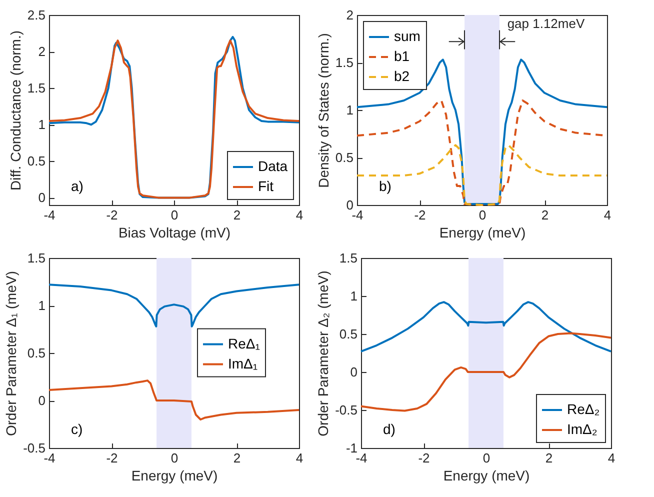 Image resolution: width=654 pixels, height=497 pixels. Describe the element at coordinates (244, 343) in the screenshot. I see `legend-label: ReΔ₁` at that location.